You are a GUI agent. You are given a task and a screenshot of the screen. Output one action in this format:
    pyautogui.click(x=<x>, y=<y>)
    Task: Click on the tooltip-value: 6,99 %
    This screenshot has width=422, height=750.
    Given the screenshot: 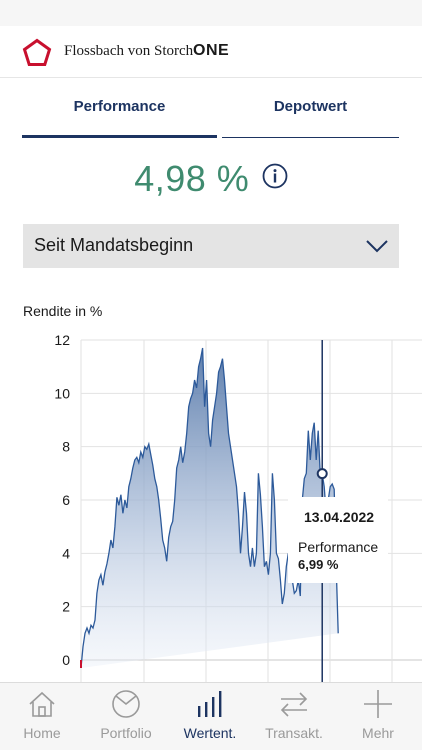 What is the action you would take?
    pyautogui.click(x=318, y=564)
    